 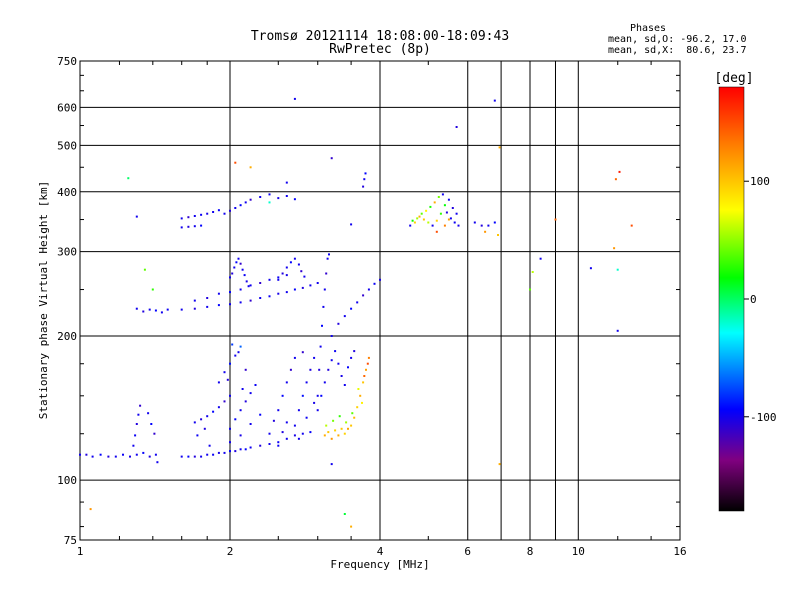 I want to click on x-tick-label: 4, so click(x=380, y=551).